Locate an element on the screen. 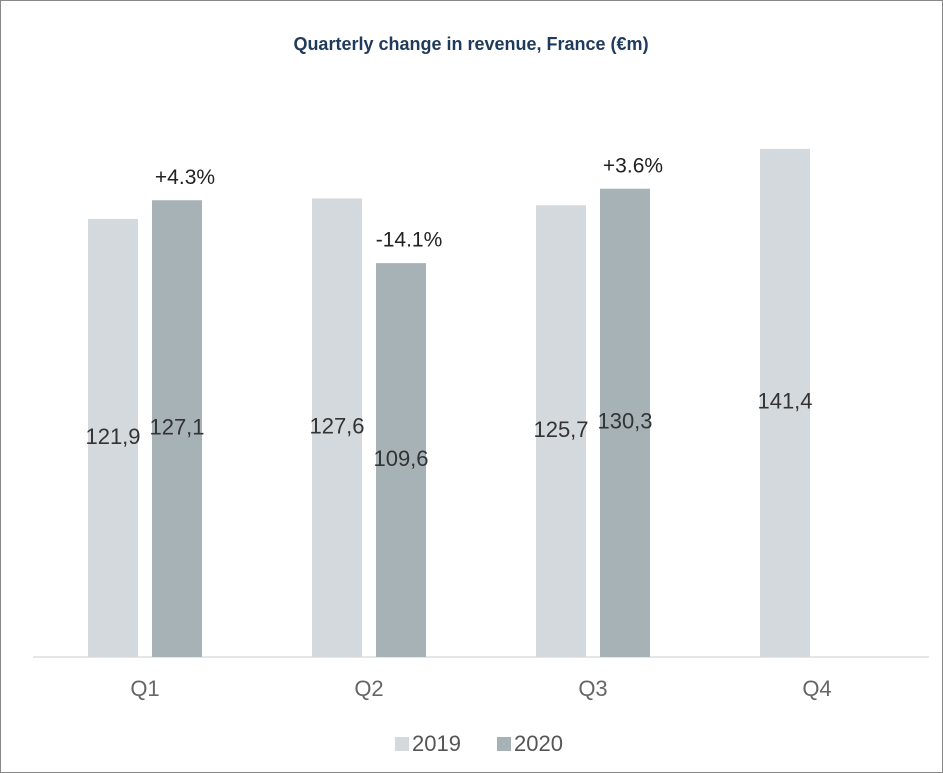 The image size is (943, 773). x-tick-label: Q4 is located at coordinates (816, 688).